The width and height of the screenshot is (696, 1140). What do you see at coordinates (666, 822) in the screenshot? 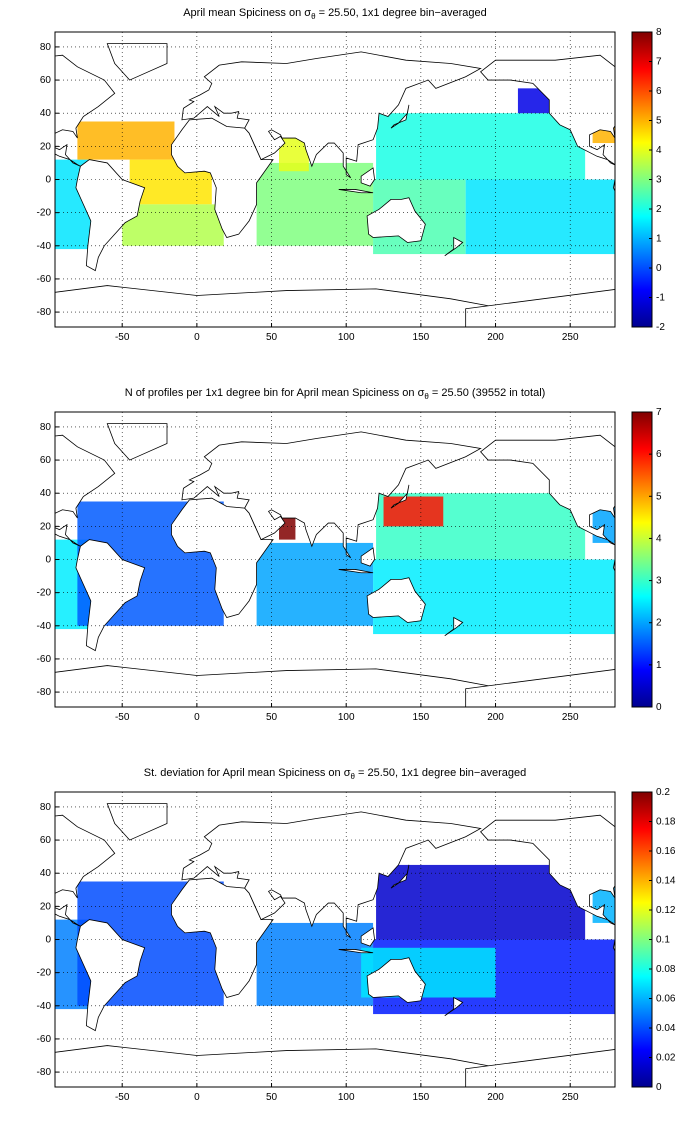
I see `colorbar-tick-label: 0.18` at bounding box center [666, 822].